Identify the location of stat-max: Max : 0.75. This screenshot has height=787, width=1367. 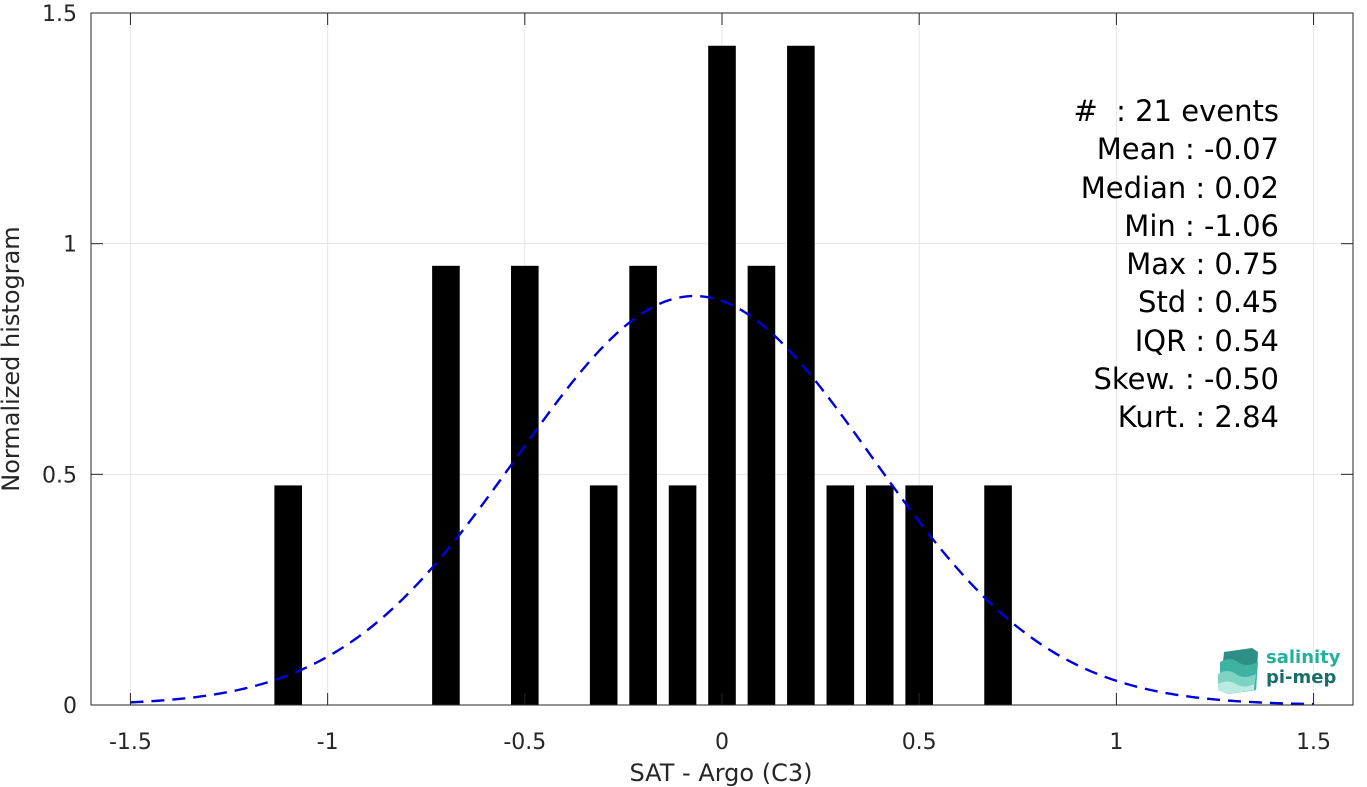
(1202, 264).